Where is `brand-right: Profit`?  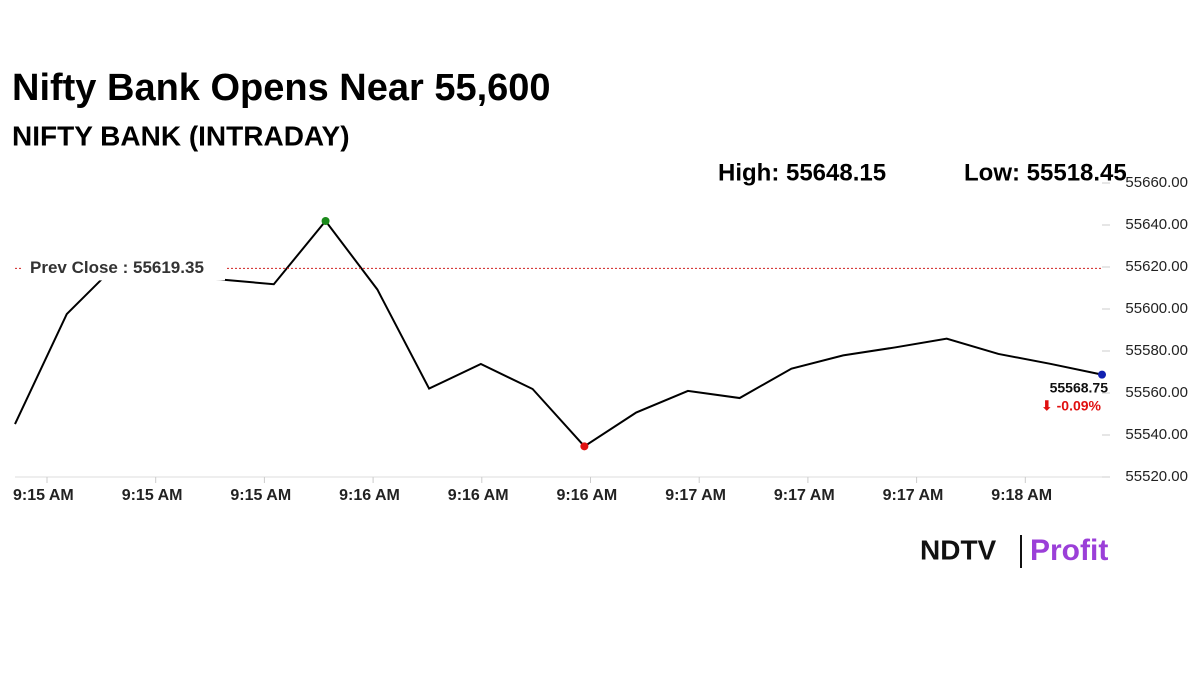 brand-right: Profit is located at coordinates (1069, 550).